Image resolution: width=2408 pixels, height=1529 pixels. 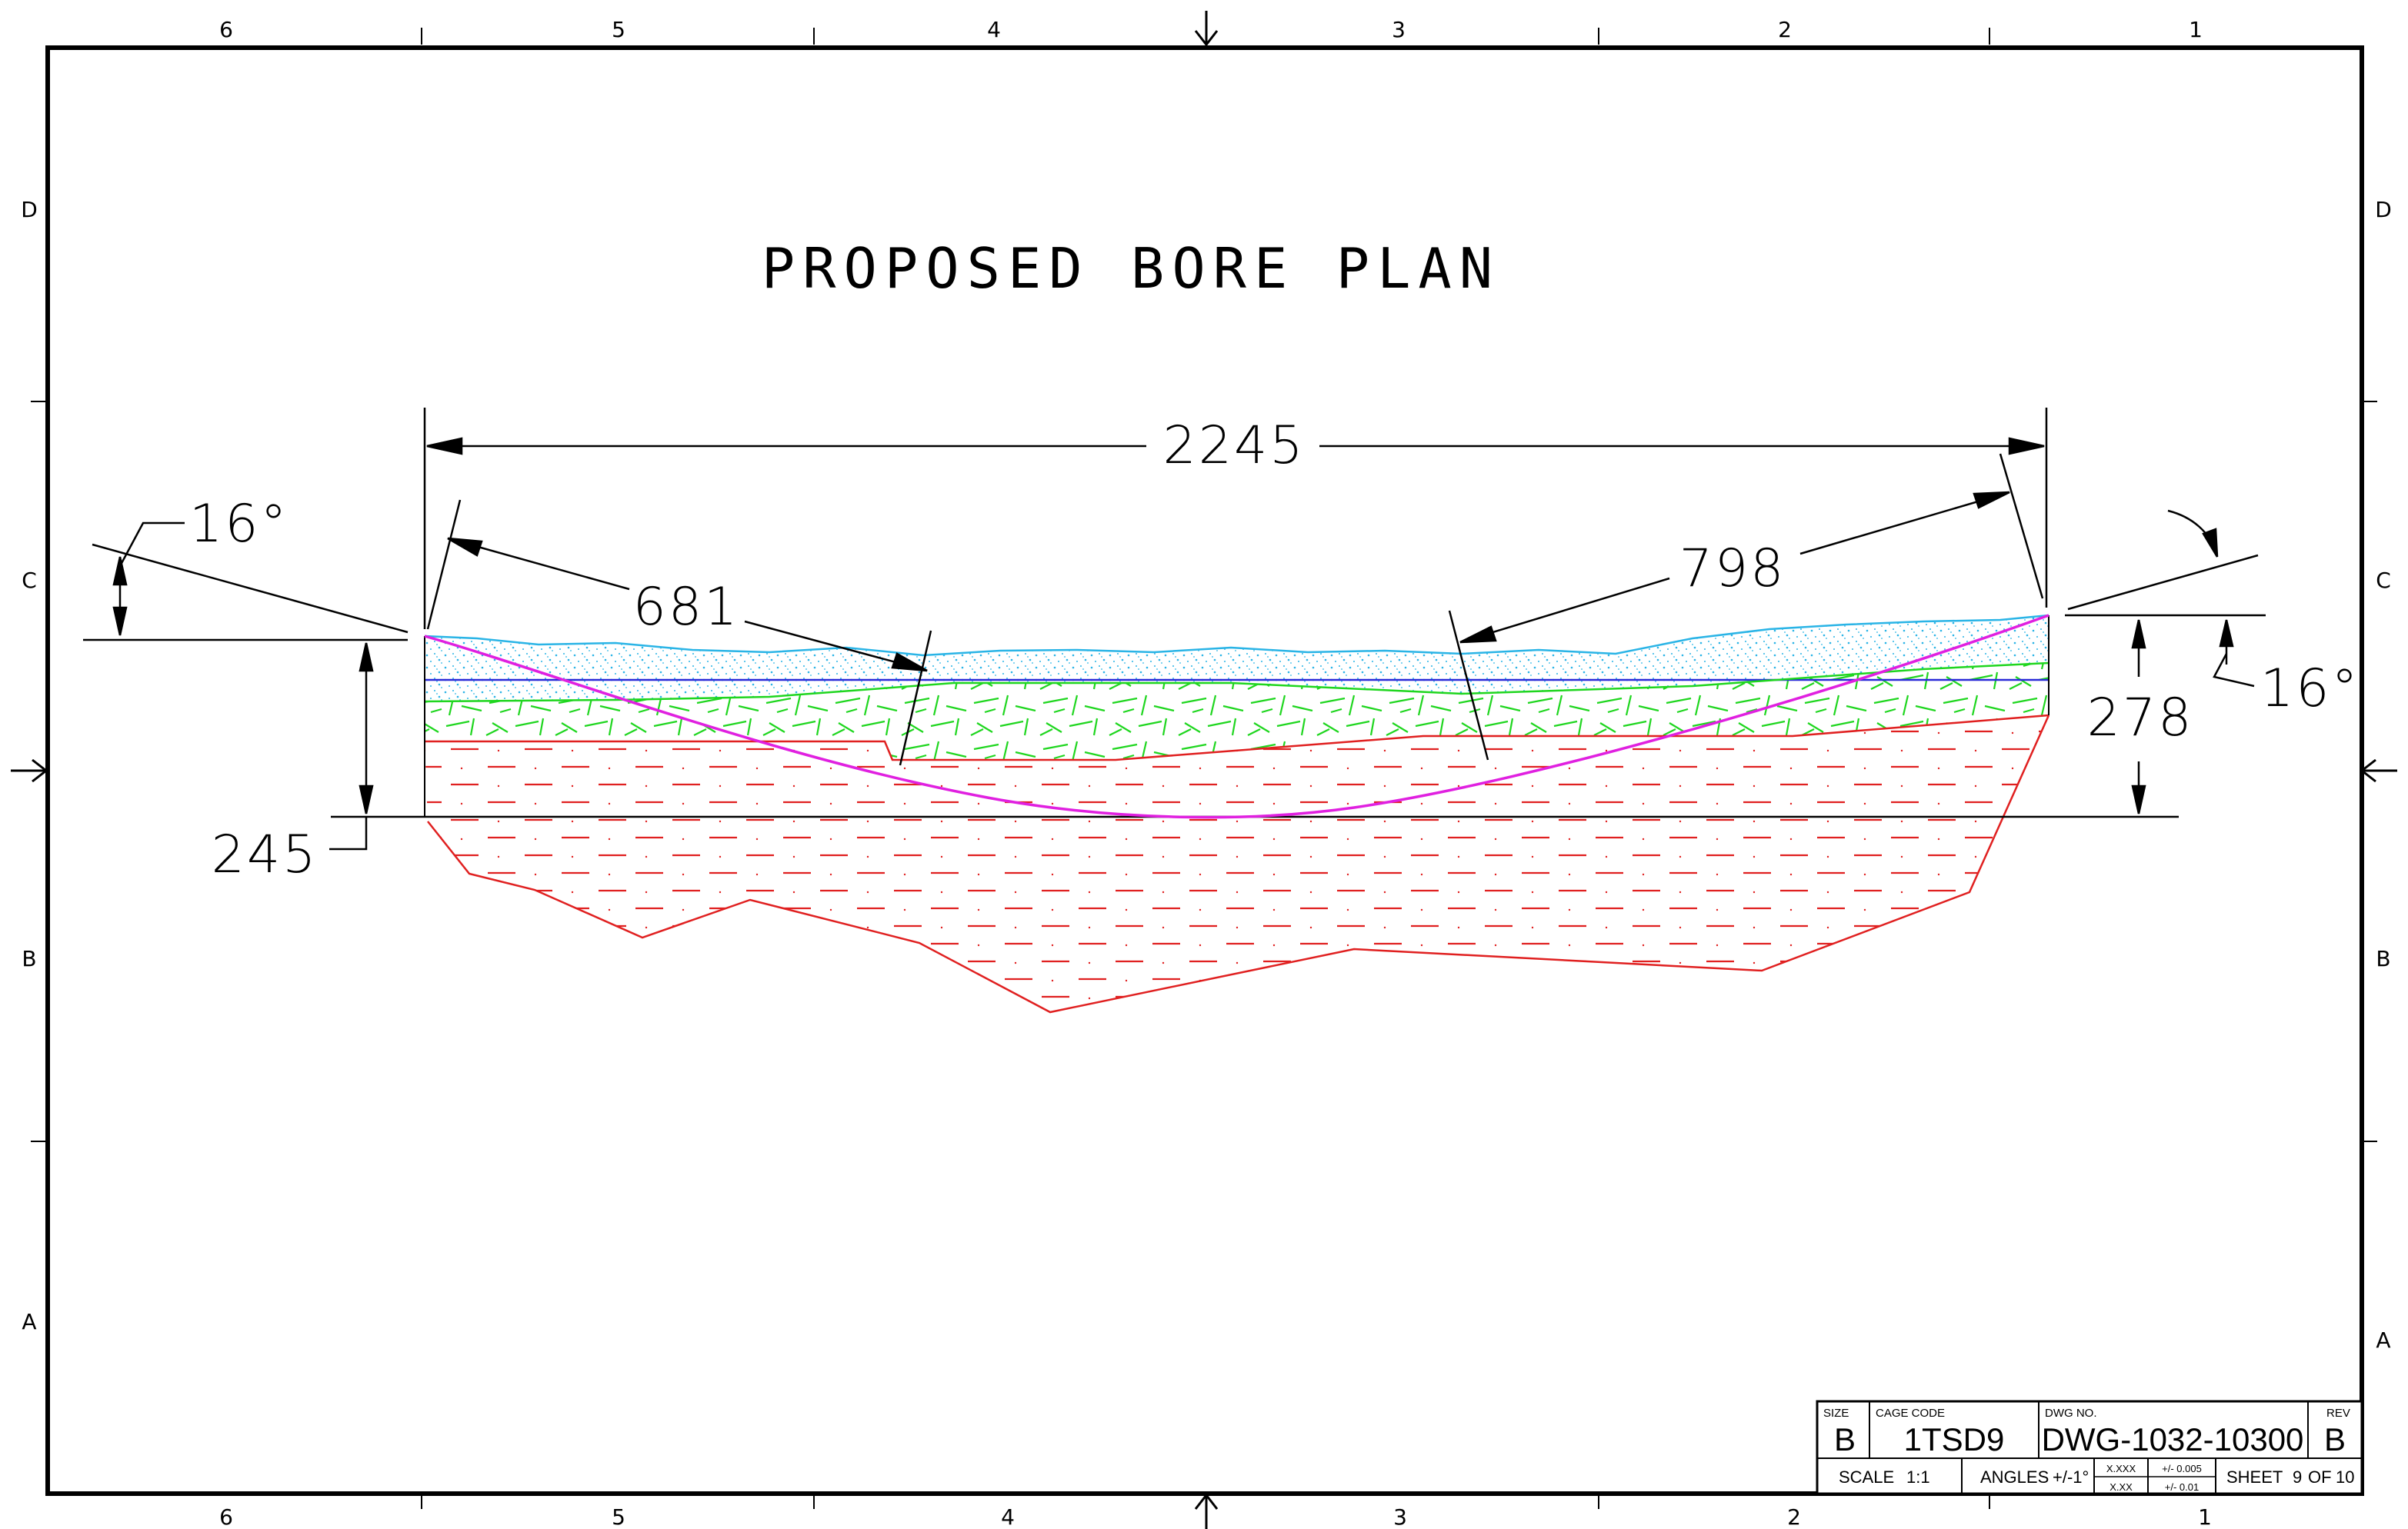 What do you see at coordinates (994, 29) in the screenshot?
I see `zone-col-top-4: 4` at bounding box center [994, 29].